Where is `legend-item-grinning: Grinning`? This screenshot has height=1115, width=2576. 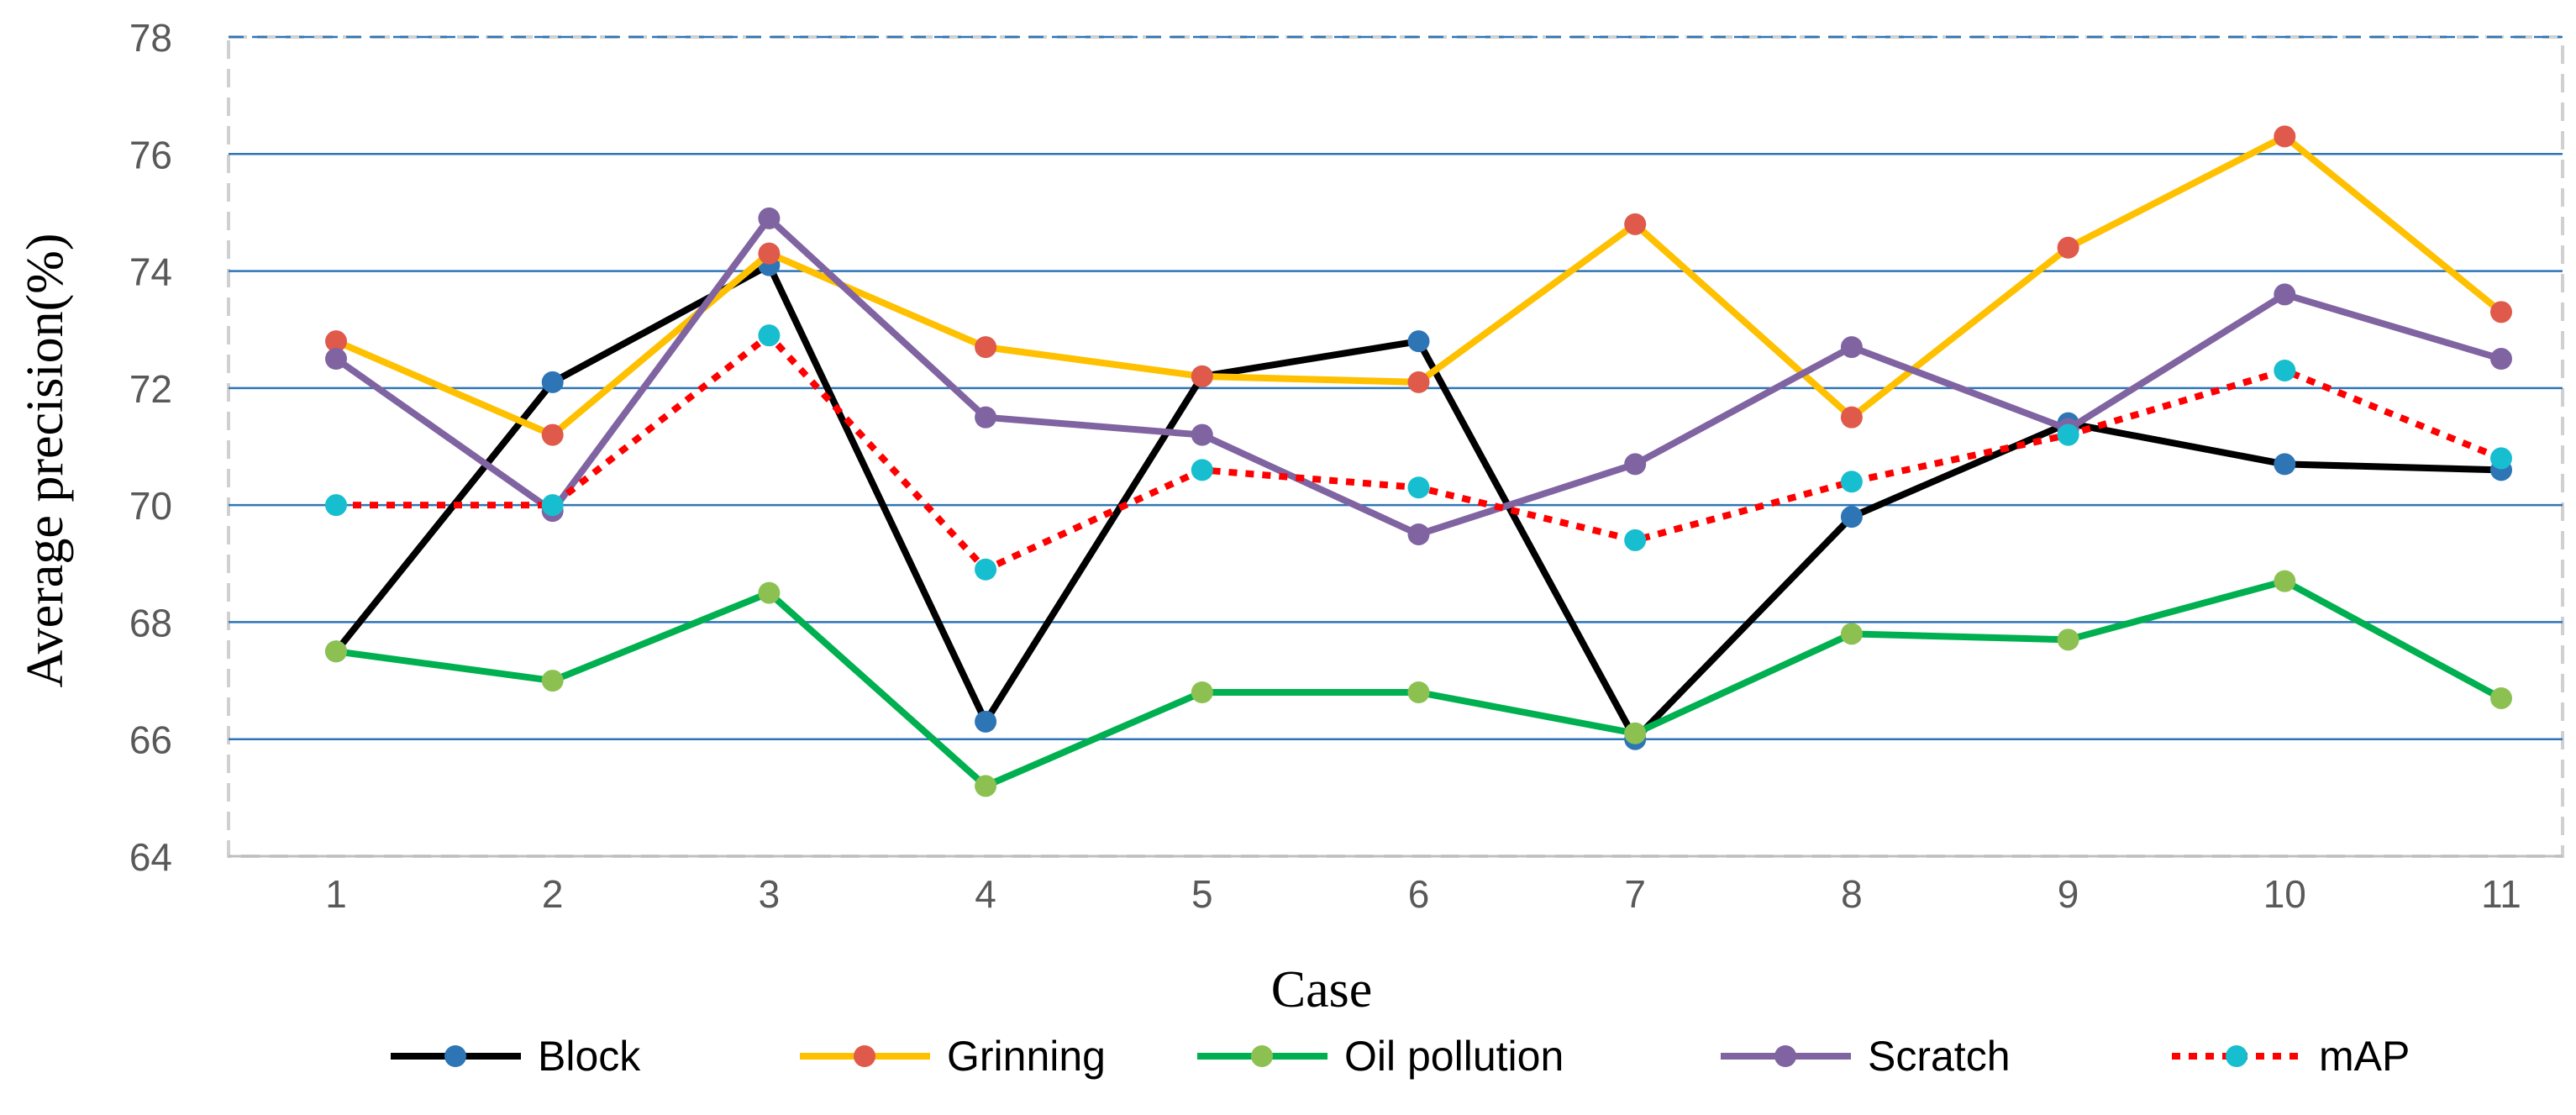
legend-item-grinning: Grinning is located at coordinates (953, 1057).